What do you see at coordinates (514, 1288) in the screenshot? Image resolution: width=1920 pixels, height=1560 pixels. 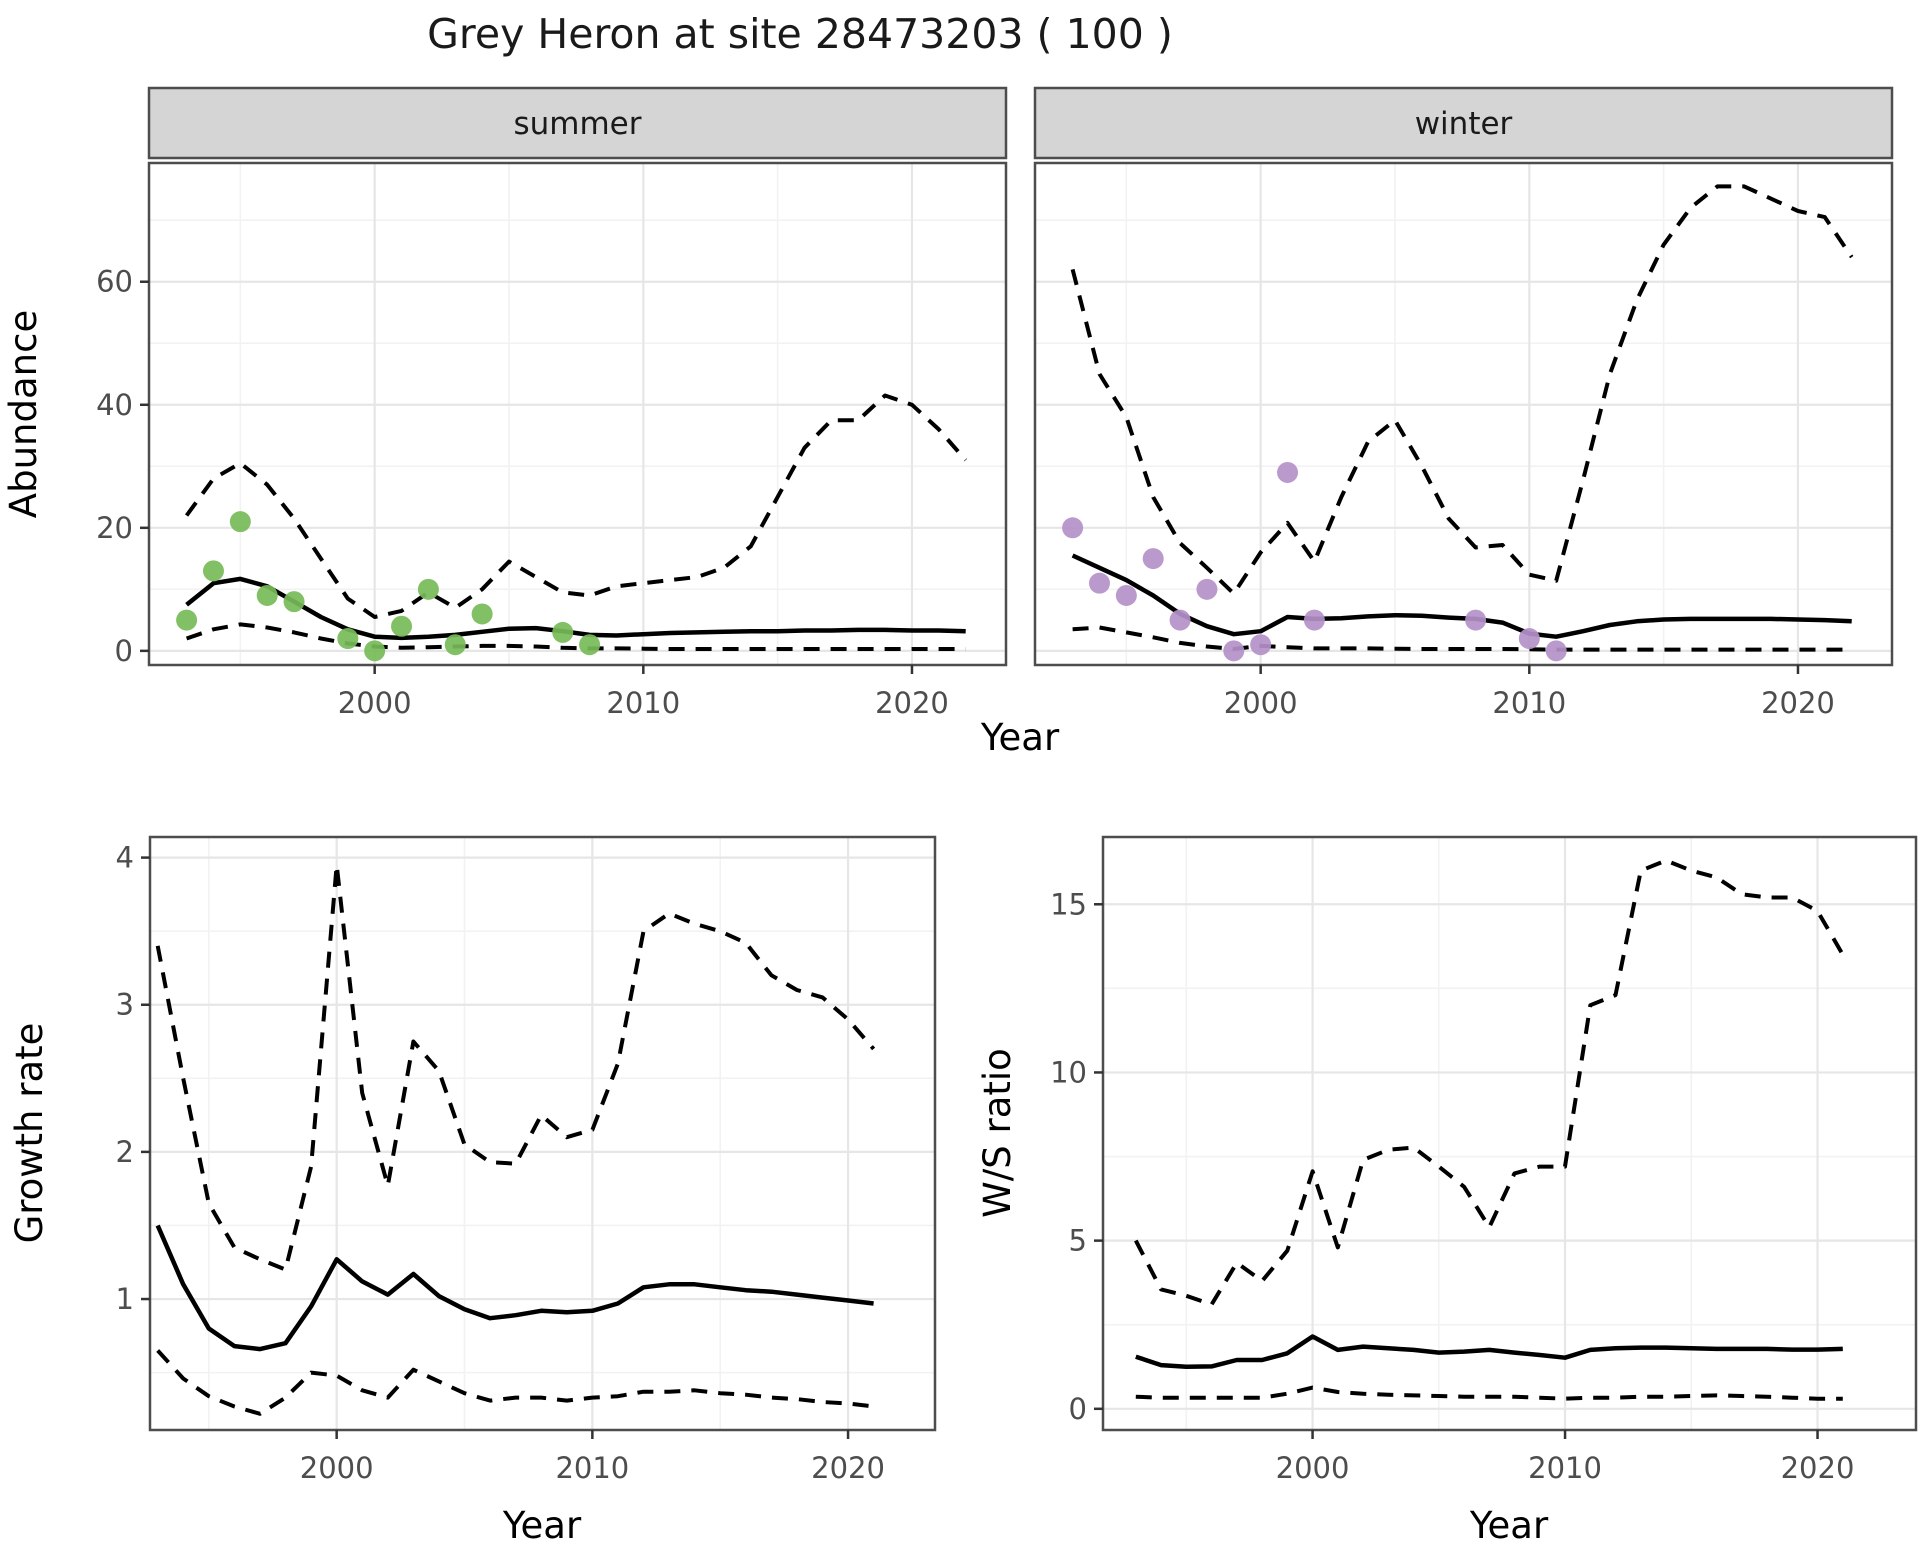 I see `growth-rate-line` at bounding box center [514, 1288].